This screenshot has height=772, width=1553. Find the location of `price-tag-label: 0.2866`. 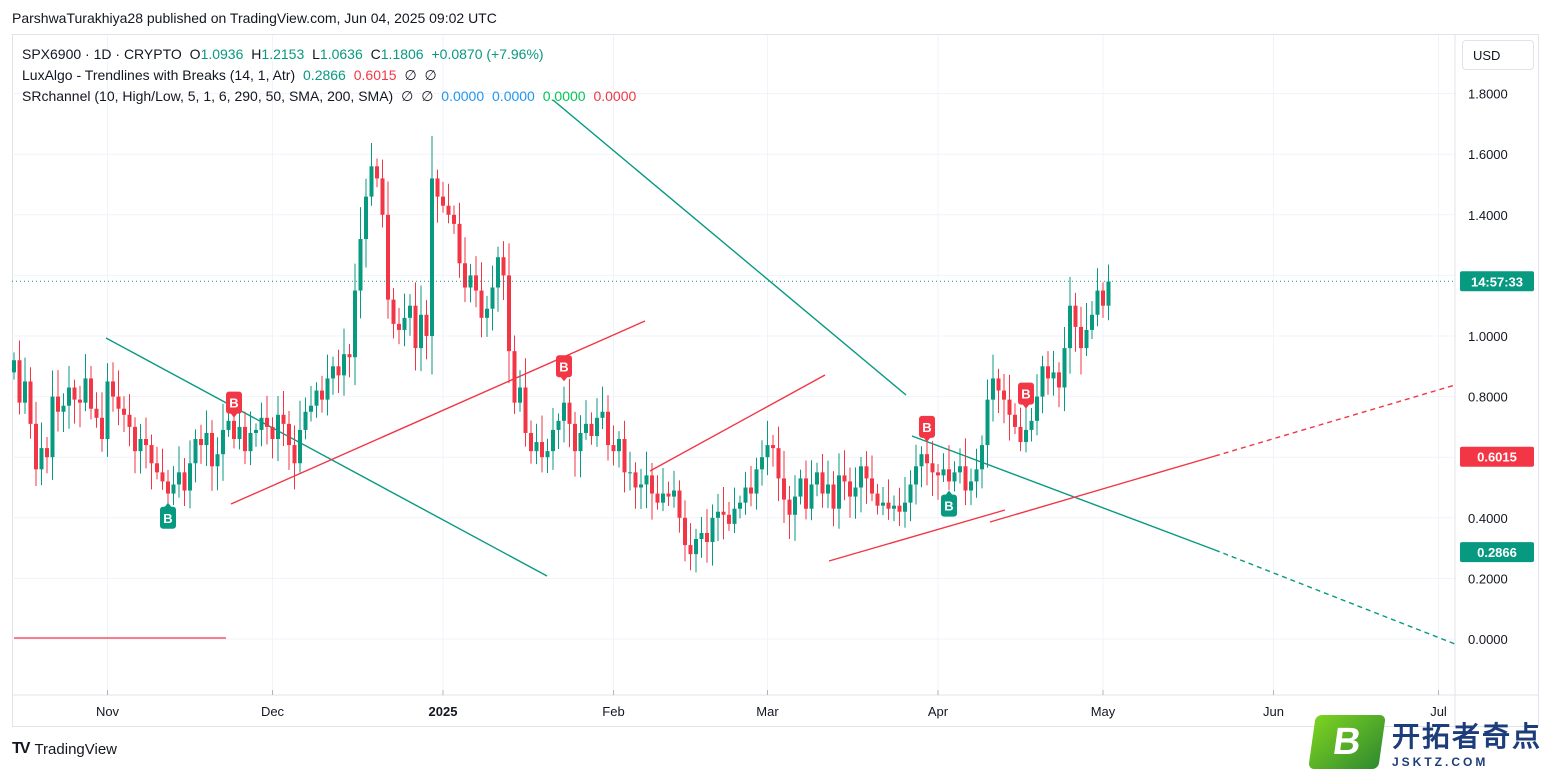

price-tag-label: 0.2866 is located at coordinates (1497, 552).